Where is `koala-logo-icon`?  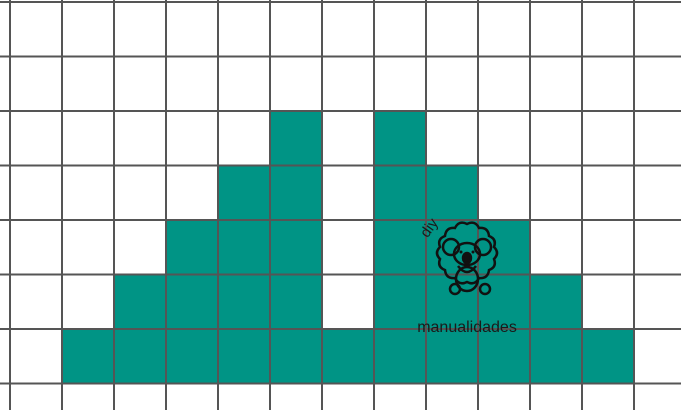 koala-logo-icon is located at coordinates (467, 258).